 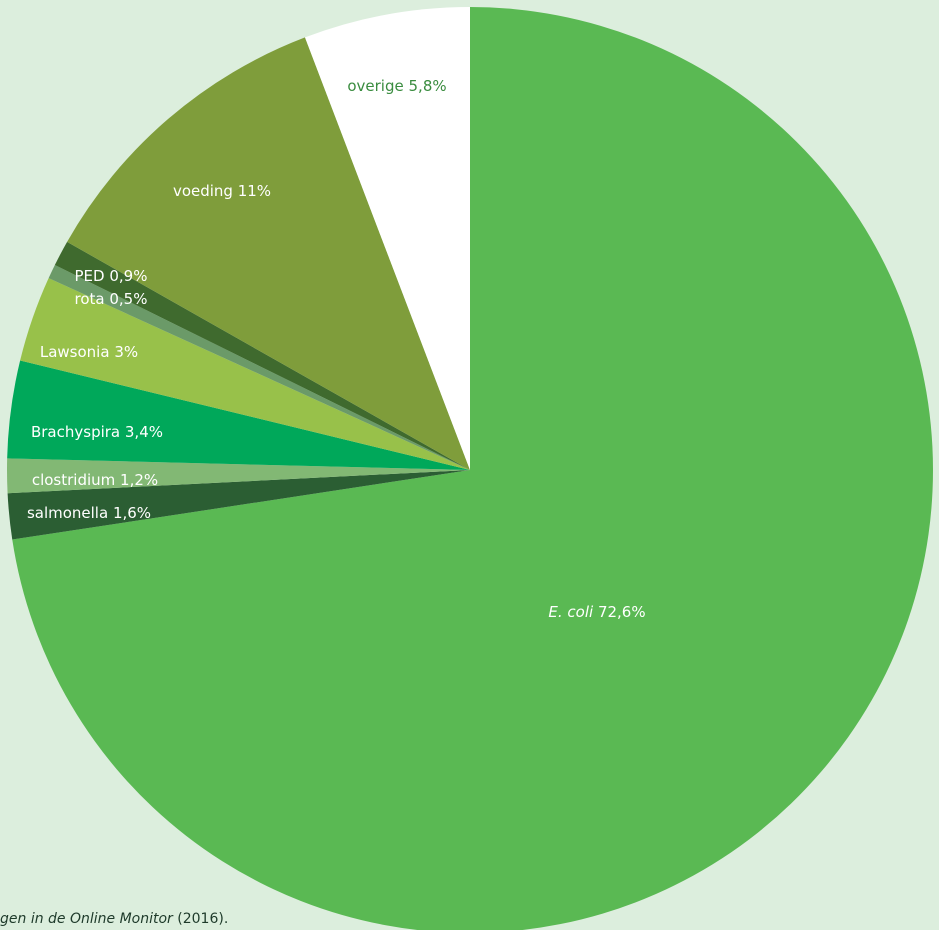 I want to click on pie-slice-rota, so click(x=259, y=367).